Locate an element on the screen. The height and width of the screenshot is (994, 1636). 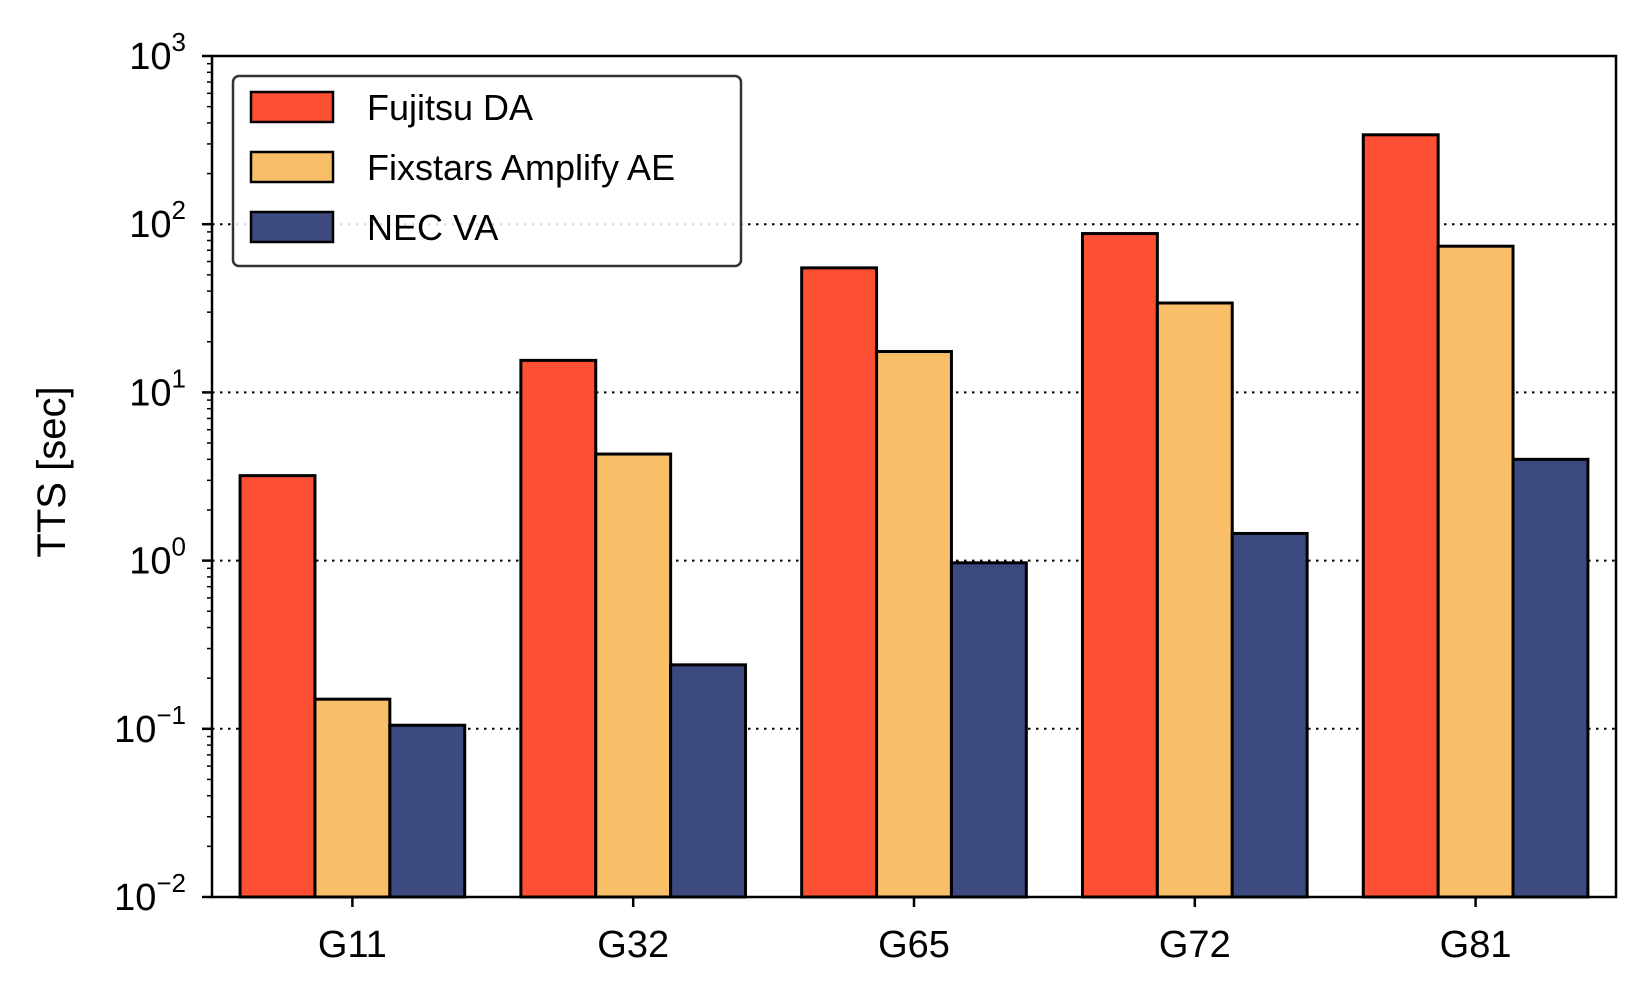
y-axis-label: TTS [sec] is located at coordinates (52, 471).